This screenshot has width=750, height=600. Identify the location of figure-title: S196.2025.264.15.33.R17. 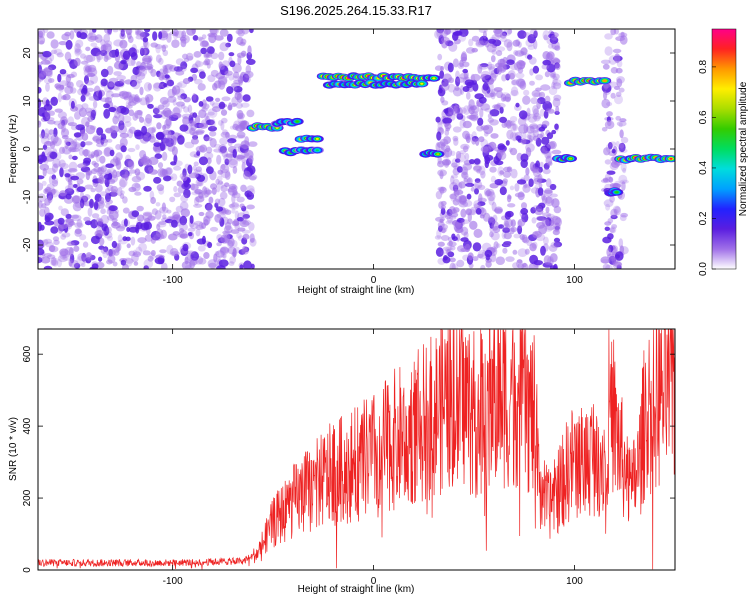
(356, 10).